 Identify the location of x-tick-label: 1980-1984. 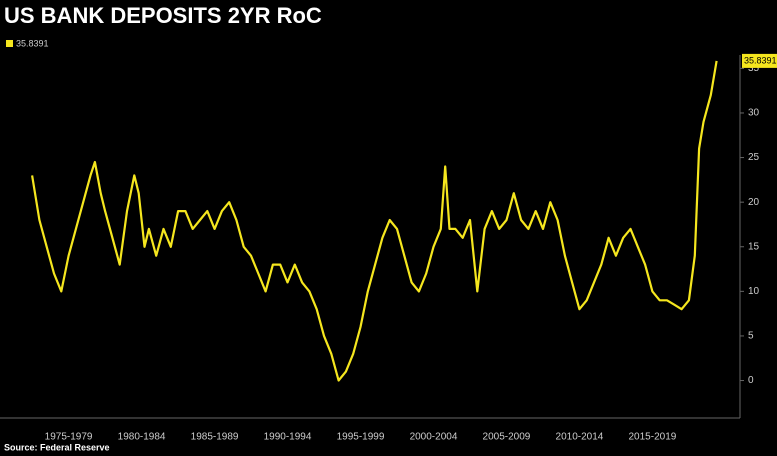
(142, 437).